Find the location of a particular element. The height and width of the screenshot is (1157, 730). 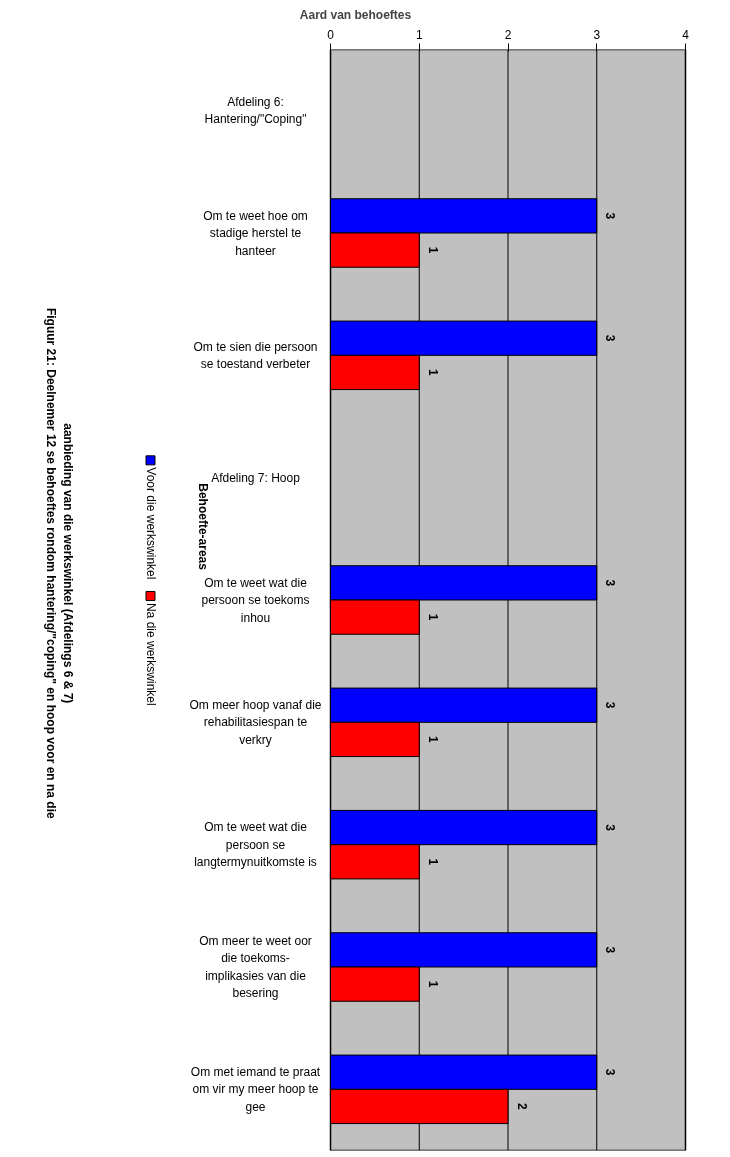

legend-label: Na die werkswinkel is located at coordinates (150, 654).